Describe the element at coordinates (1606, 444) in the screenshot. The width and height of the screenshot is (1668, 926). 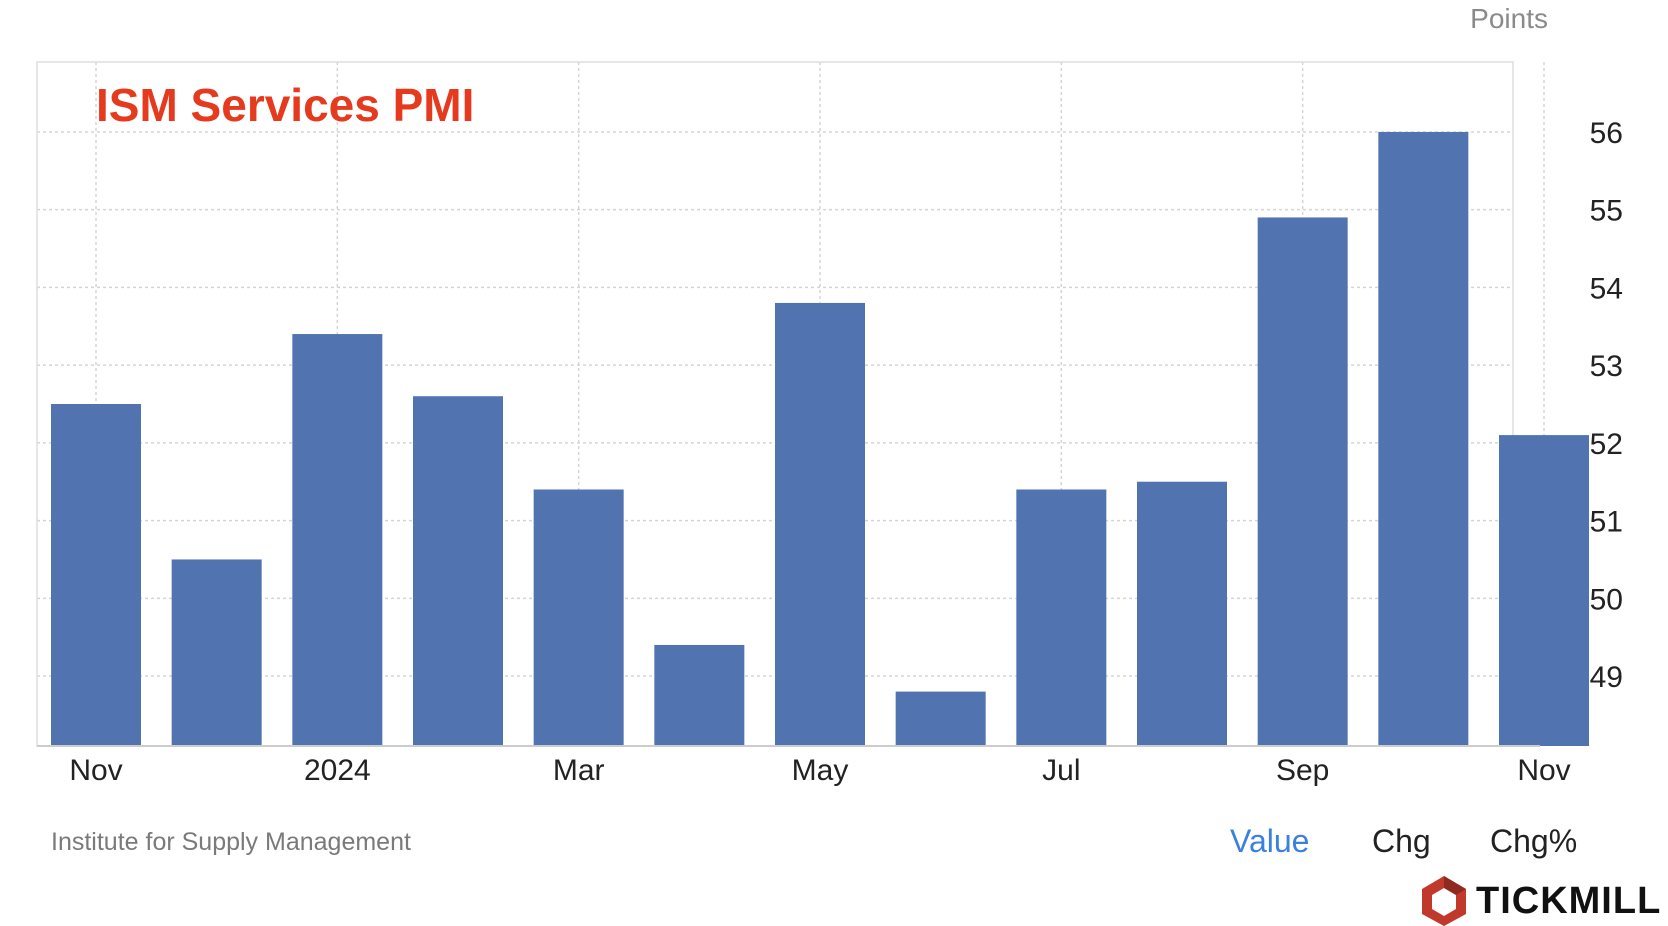
I see `y-tick-label: 52` at that location.